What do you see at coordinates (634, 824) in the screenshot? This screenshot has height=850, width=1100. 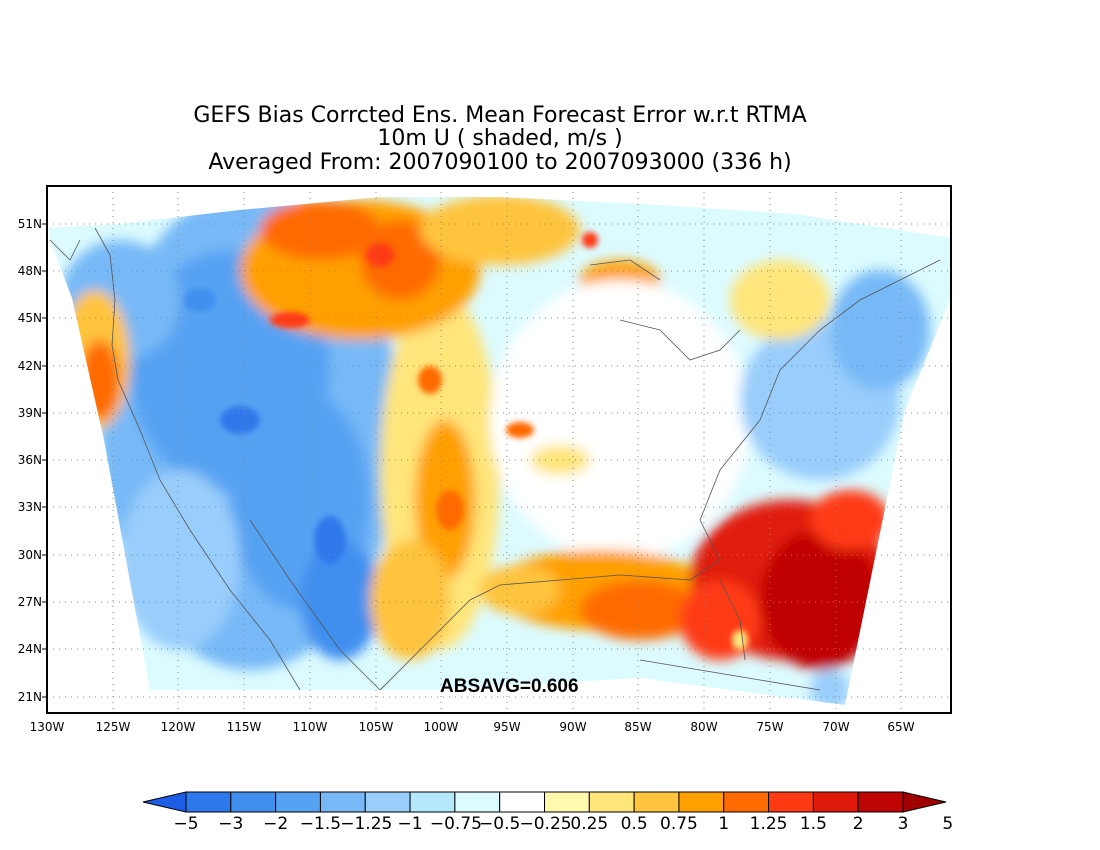 I see `colorbar-label: 0.5` at bounding box center [634, 824].